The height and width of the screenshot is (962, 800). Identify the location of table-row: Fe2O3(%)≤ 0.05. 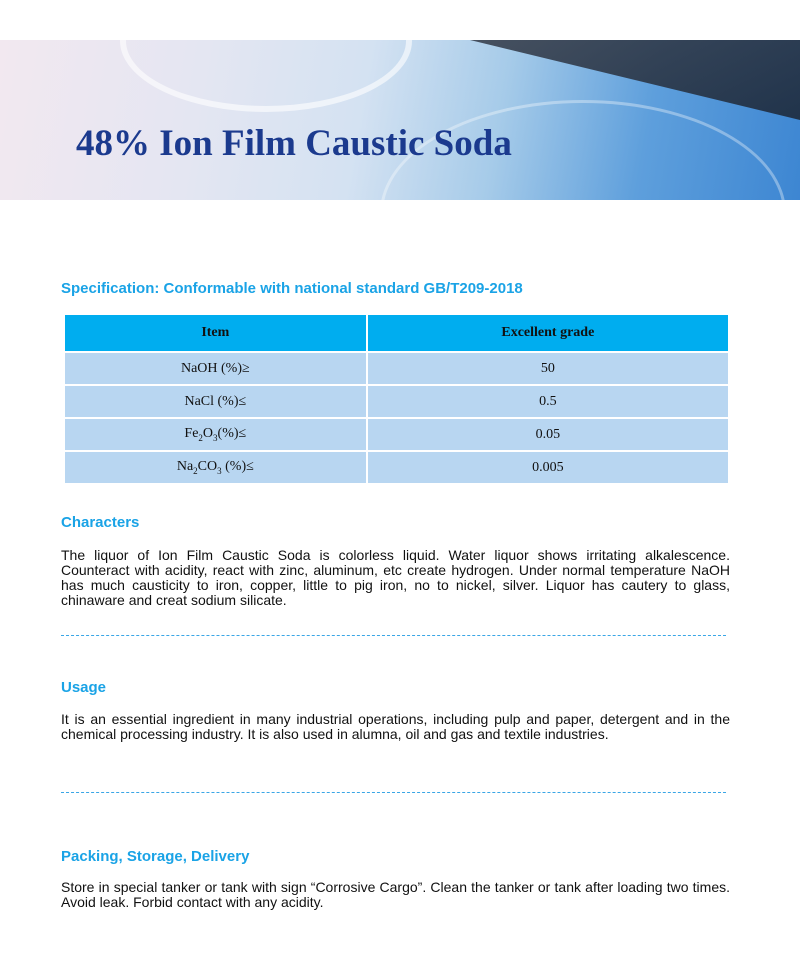
(397, 434).